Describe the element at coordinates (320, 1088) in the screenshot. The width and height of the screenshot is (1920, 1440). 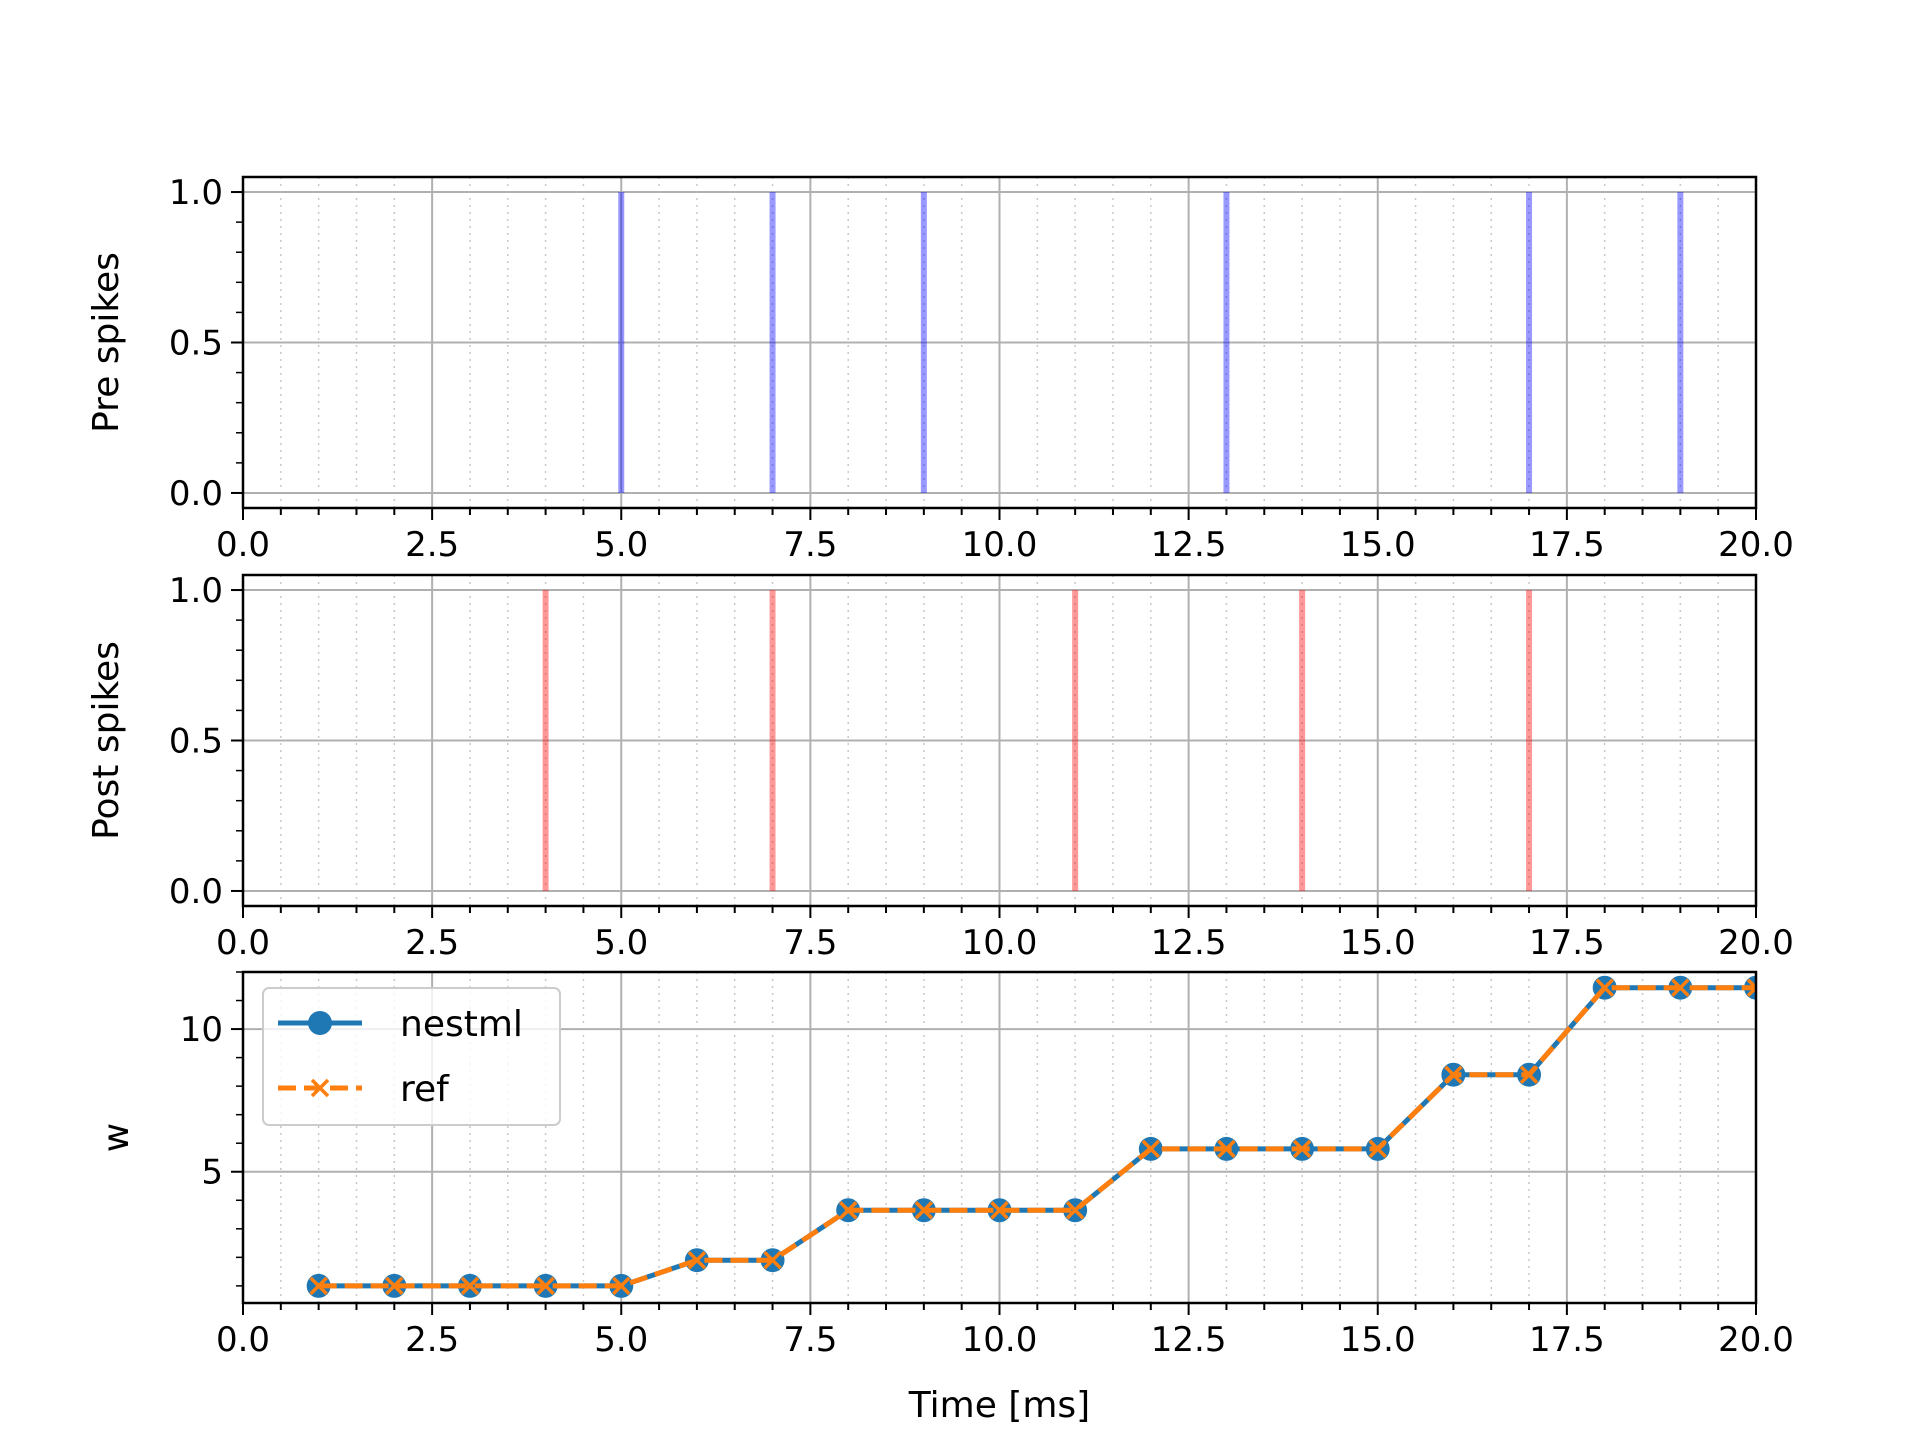
I see `legend-swatch-ref` at that location.